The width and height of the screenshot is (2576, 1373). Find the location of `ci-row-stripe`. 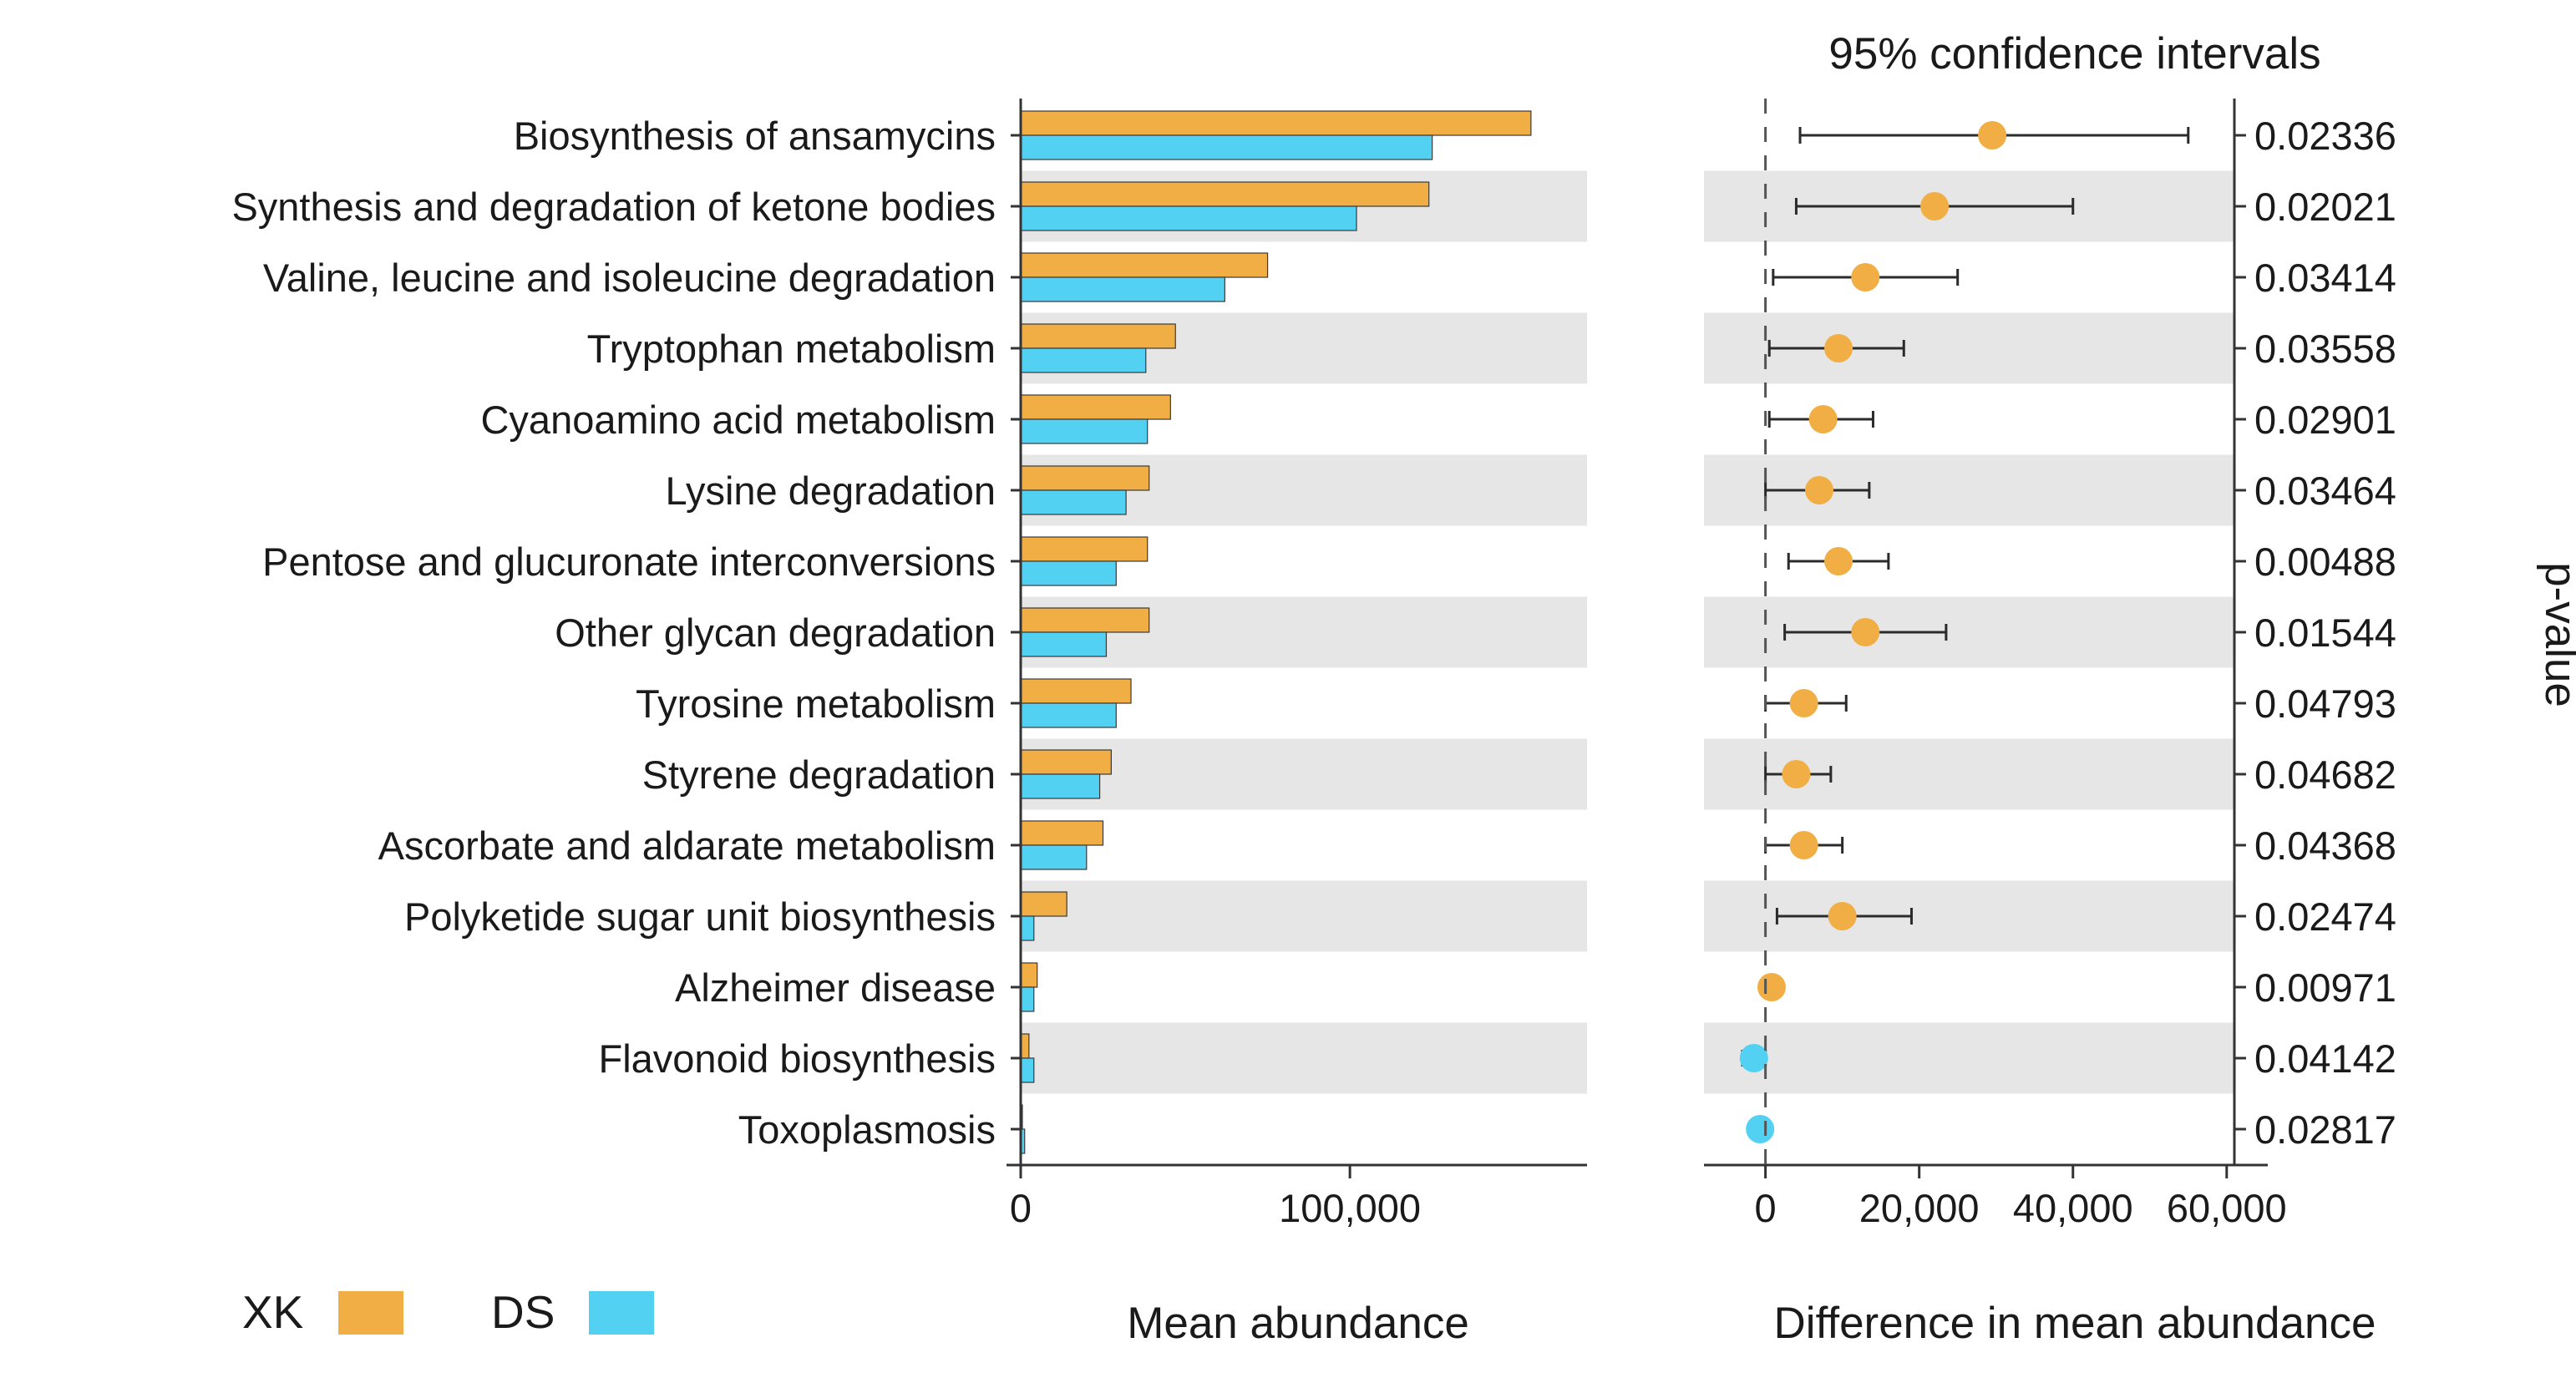

ci-row-stripe is located at coordinates (1969, 1058).